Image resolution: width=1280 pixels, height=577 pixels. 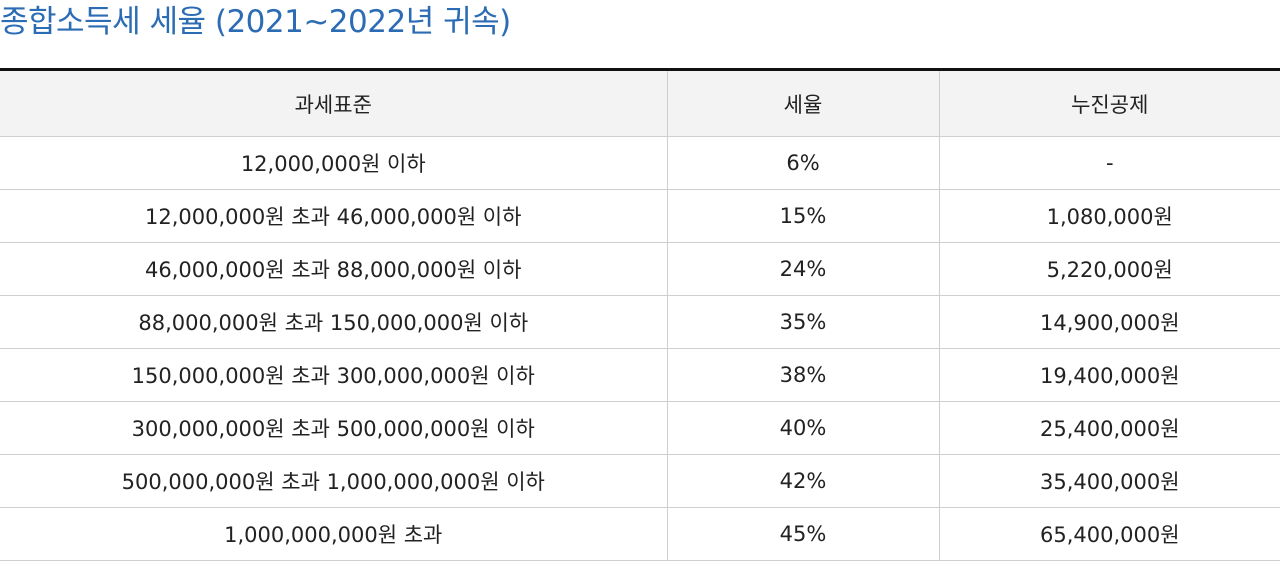 What do you see at coordinates (1109, 163) in the screenshot?
I see `cell-deduction: -` at bounding box center [1109, 163].